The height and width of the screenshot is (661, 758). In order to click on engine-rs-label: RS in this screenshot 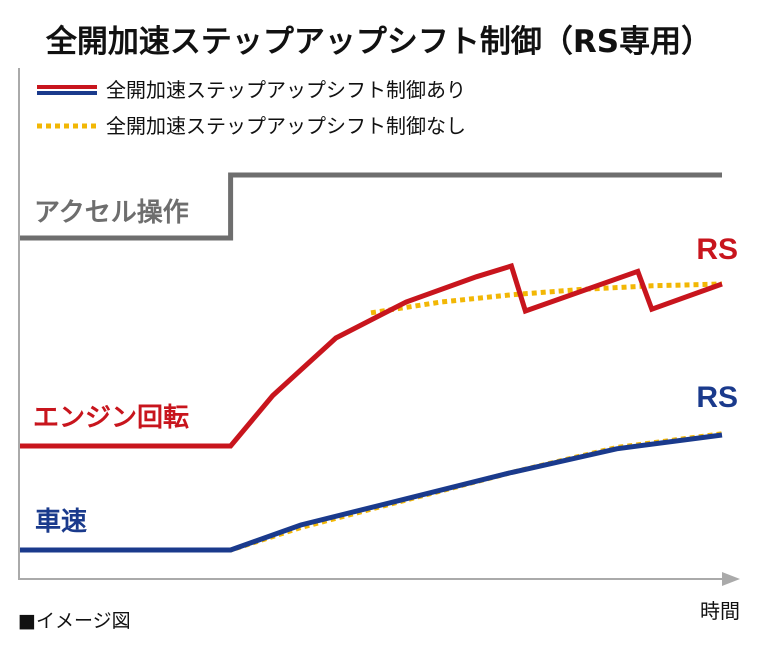, I will do `click(717, 249)`.